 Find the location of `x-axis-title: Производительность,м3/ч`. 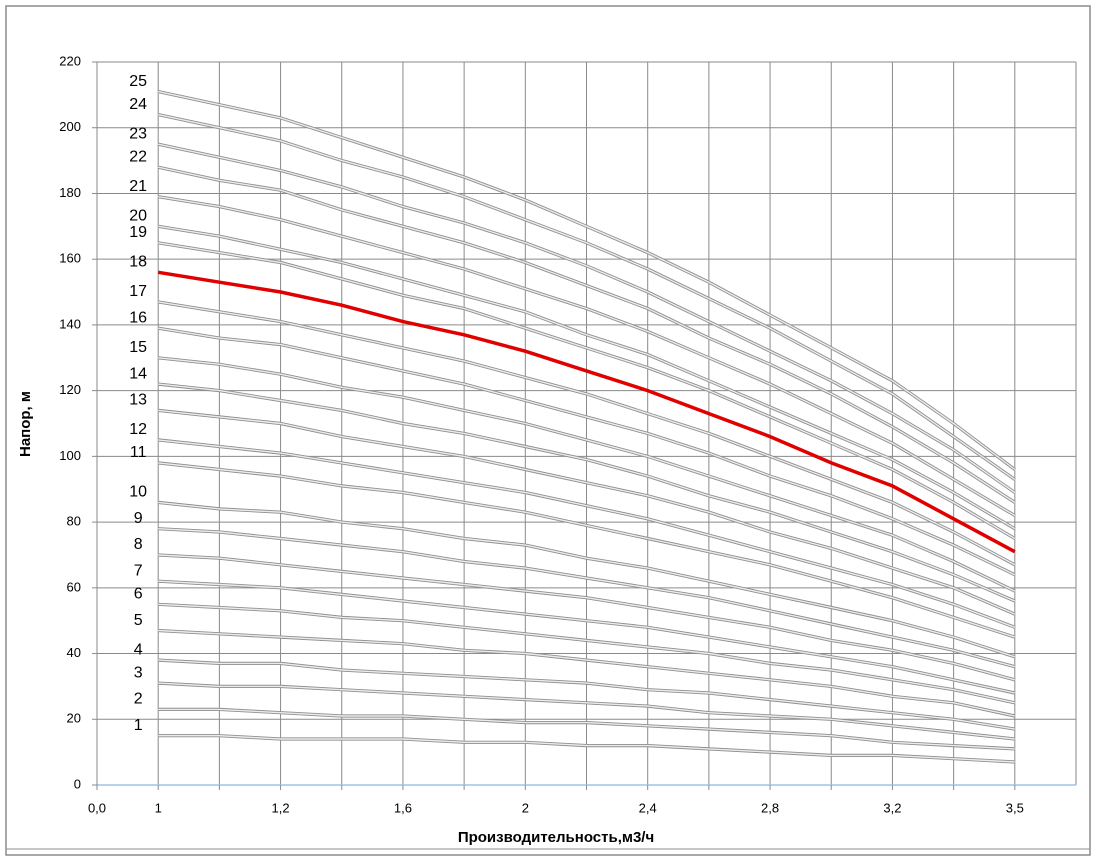

x-axis-title: Производительность,м3/ч is located at coordinates (556, 837).